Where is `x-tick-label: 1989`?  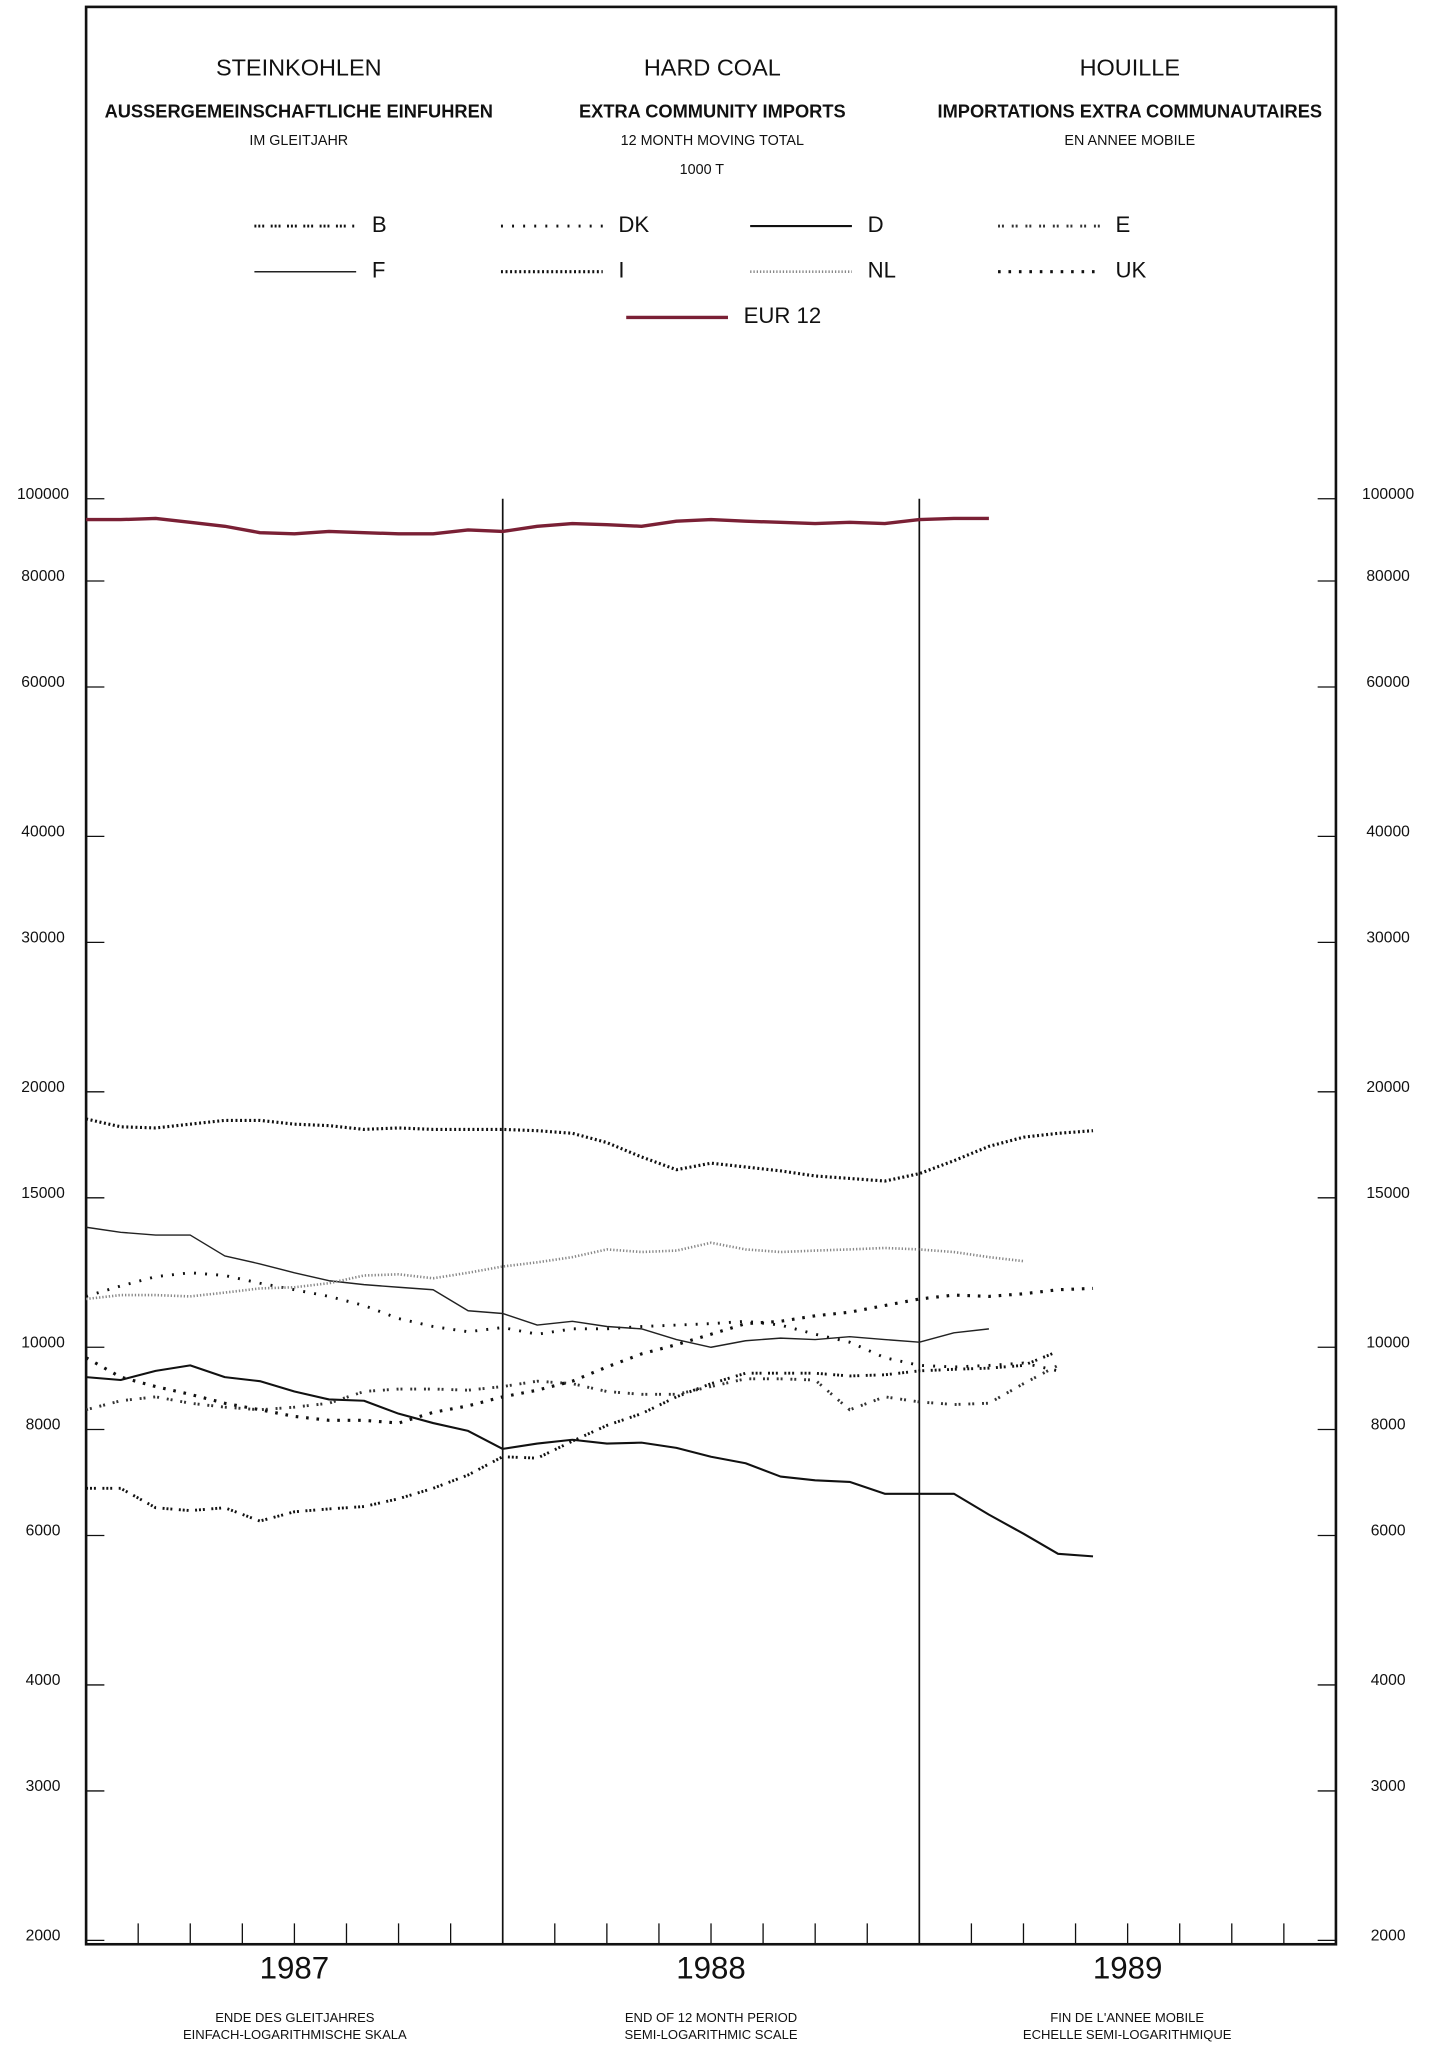
x-tick-label: 1989 is located at coordinates (1128, 1968).